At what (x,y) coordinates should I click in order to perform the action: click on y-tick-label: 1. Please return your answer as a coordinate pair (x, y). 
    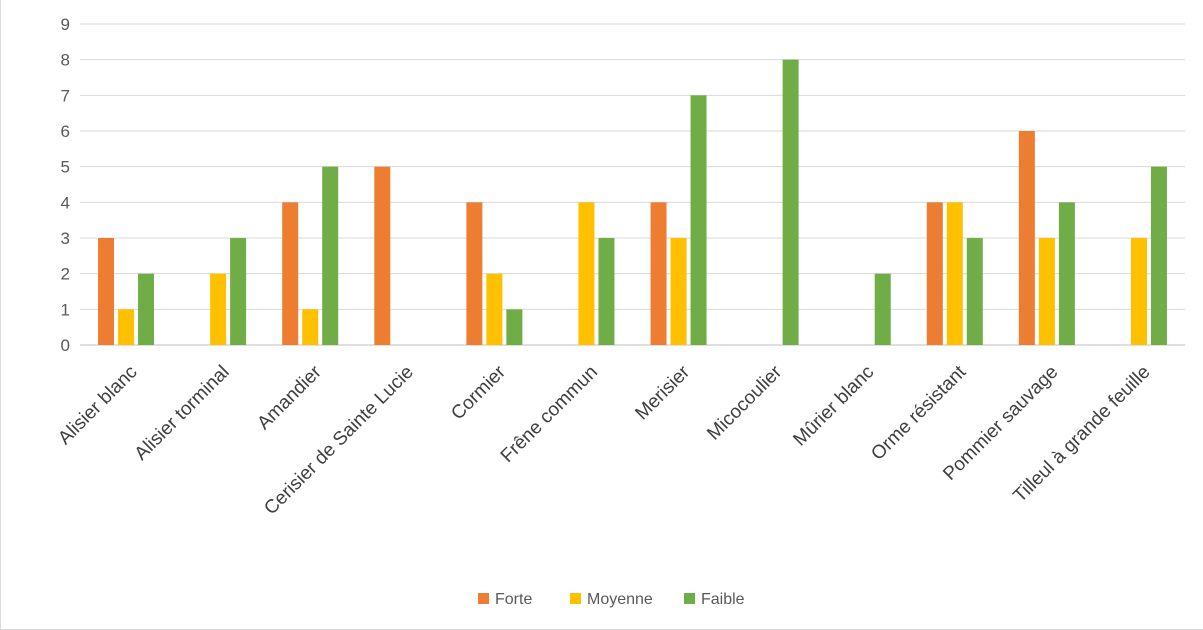
    Looking at the image, I should click on (65, 309).